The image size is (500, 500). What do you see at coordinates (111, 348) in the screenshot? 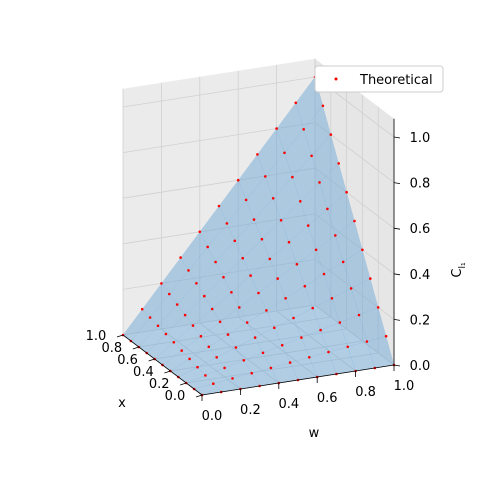
I see `x-tick-label: 0.8` at bounding box center [111, 348].